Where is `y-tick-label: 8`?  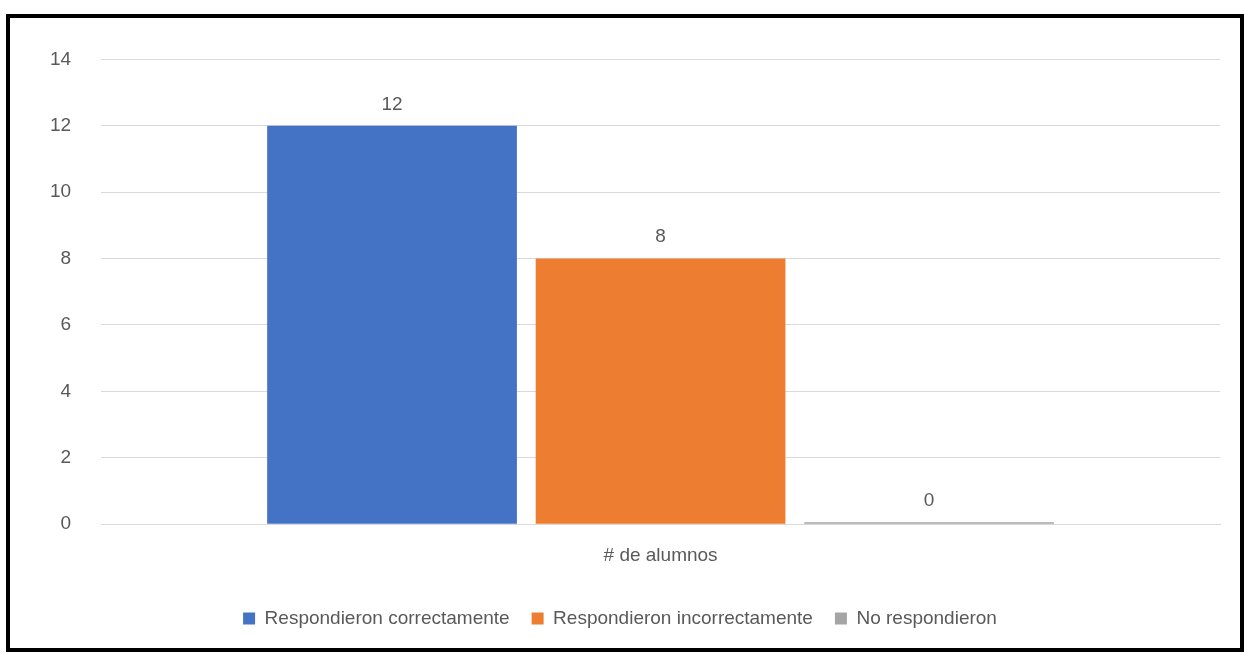 y-tick-label: 8 is located at coordinates (66, 257).